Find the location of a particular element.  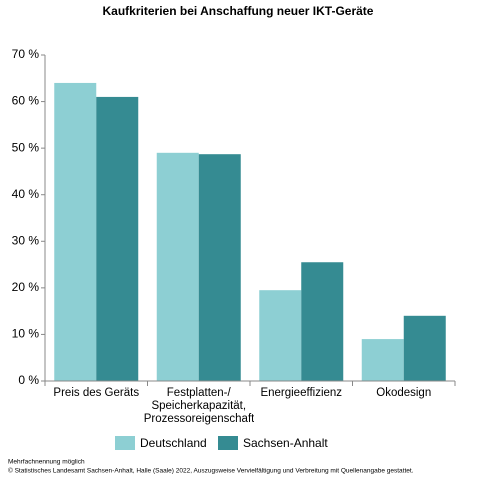

y-tick-label: 70 % is located at coordinates (26, 54).